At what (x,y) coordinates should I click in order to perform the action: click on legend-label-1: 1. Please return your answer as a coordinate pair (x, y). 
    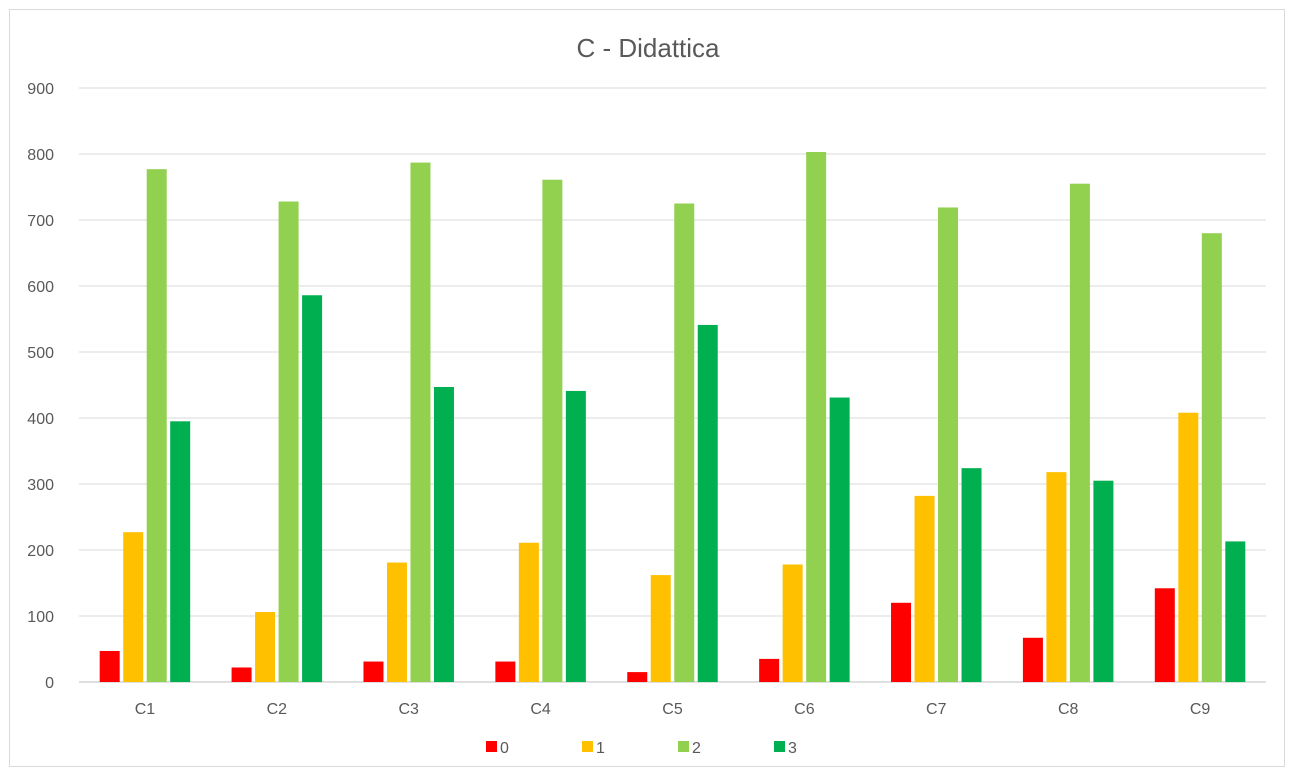
    Looking at the image, I should click on (600, 748).